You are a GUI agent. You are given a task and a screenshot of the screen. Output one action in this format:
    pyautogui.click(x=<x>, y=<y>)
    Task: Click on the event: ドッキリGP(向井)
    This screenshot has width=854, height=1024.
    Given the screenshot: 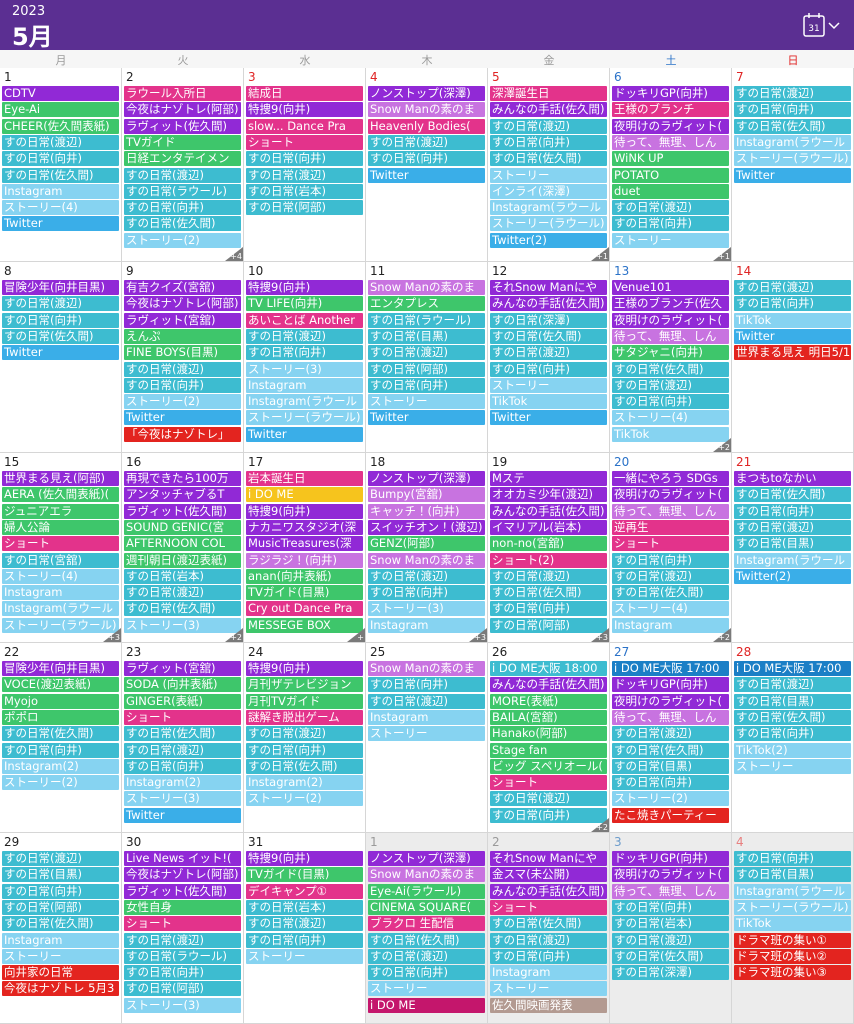 What is the action you would take?
    pyautogui.click(x=670, y=685)
    